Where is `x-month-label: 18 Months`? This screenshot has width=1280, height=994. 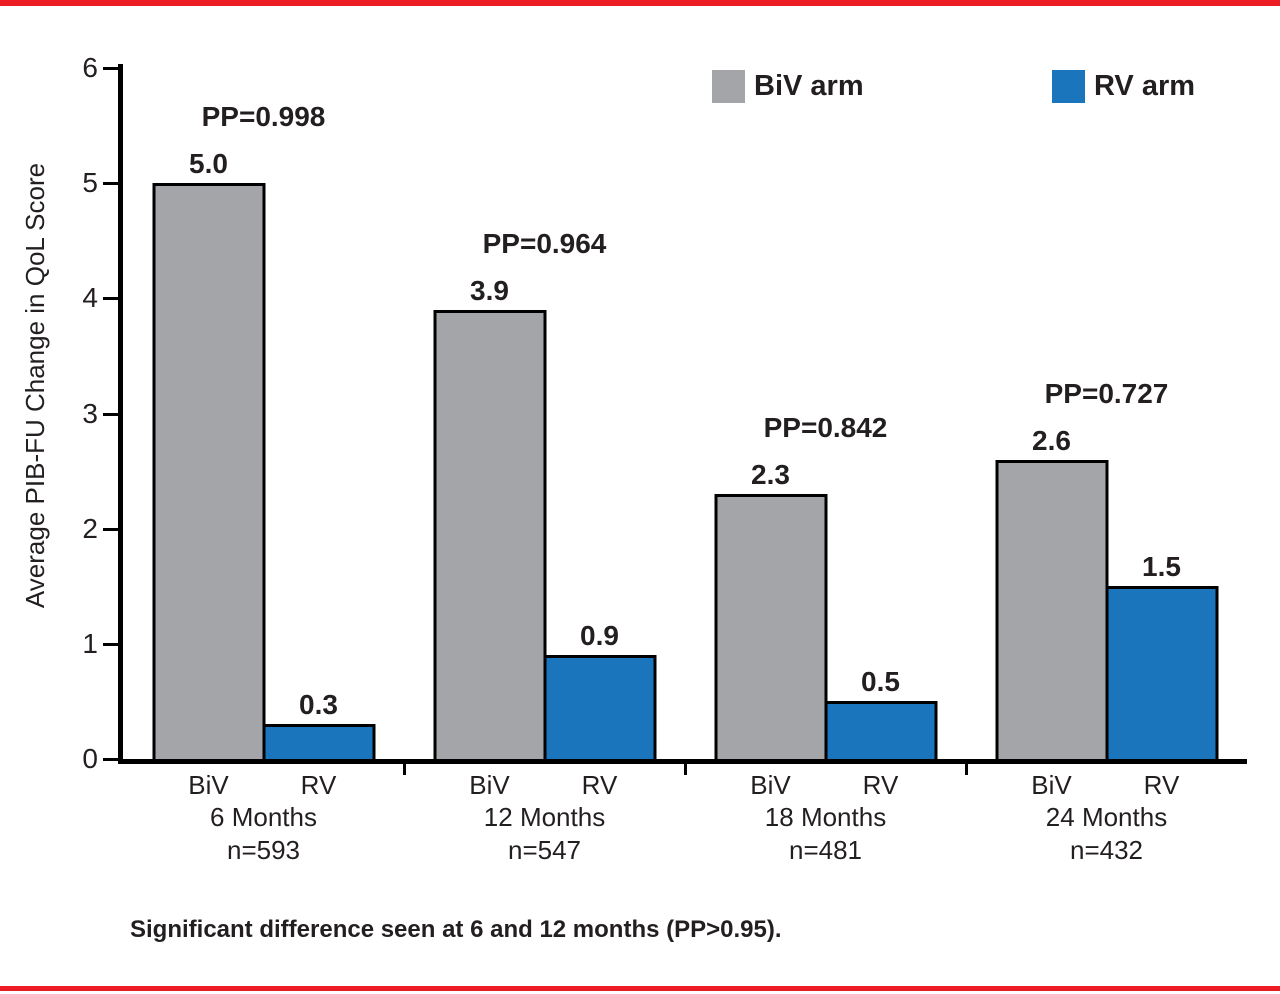 x-month-label: 18 Months is located at coordinates (825, 817).